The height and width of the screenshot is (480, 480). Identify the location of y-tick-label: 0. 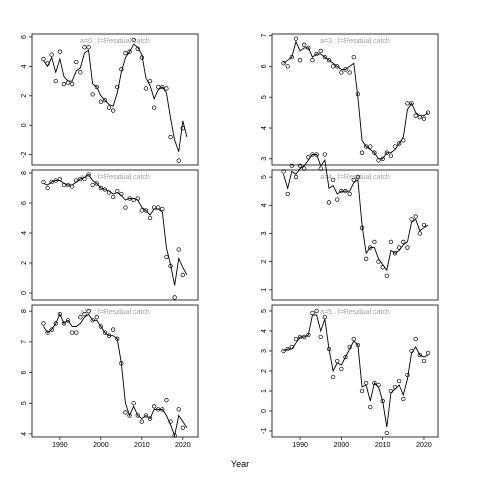
(264, 411).